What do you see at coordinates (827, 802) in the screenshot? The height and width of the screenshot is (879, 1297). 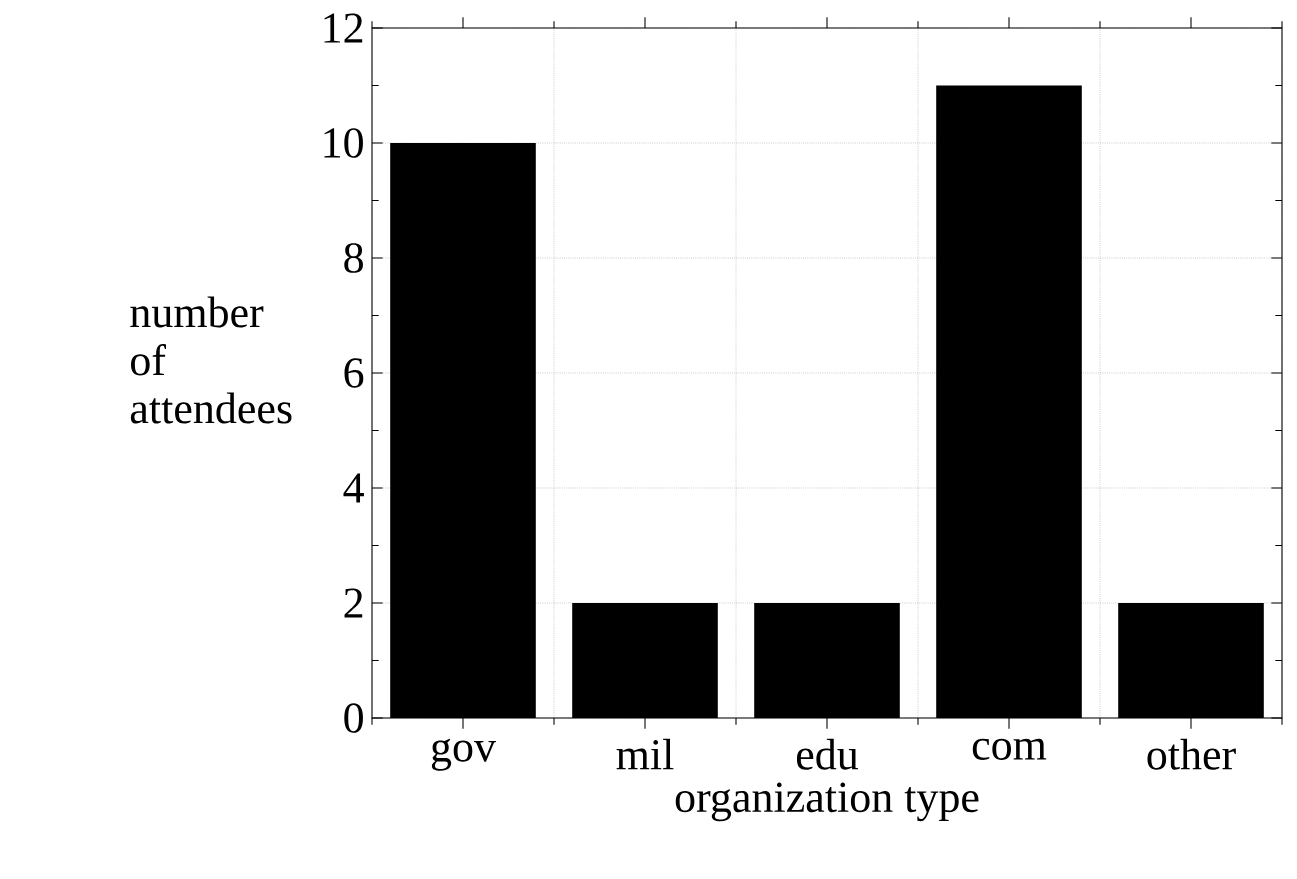 I see `x-axis-title: organization type` at bounding box center [827, 802].